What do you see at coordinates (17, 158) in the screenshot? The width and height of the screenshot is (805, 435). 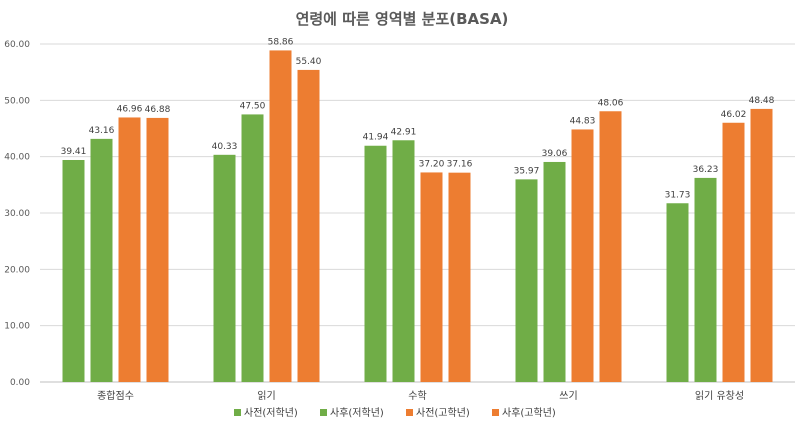 I see `y-tick-label: 40.00` at bounding box center [17, 158].